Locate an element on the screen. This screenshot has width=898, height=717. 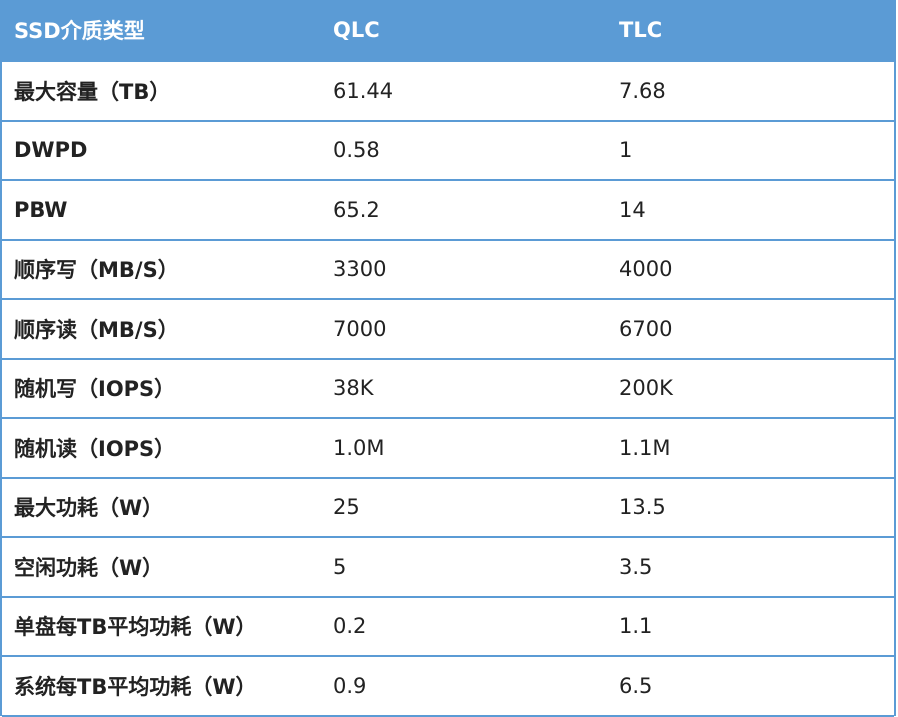
table-row: PBW 65.2 14 is located at coordinates (448, 211).